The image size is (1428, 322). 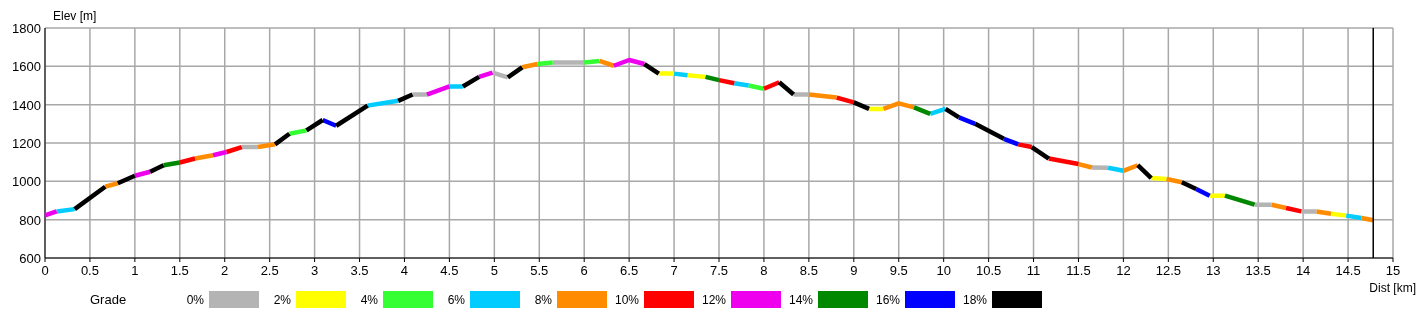 I want to click on x-tick-label: 12, so click(x=1123, y=270).